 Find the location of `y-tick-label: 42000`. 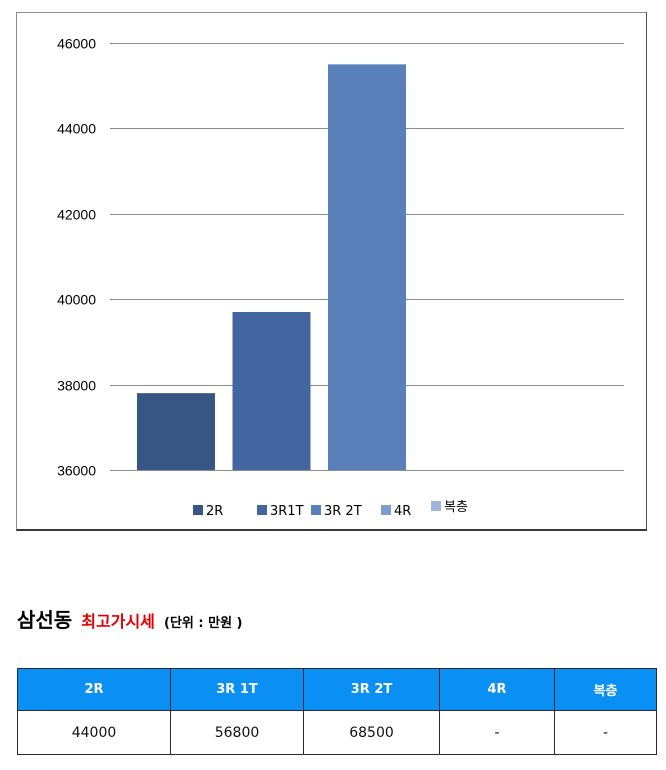

y-tick-label: 42000 is located at coordinates (76, 215).